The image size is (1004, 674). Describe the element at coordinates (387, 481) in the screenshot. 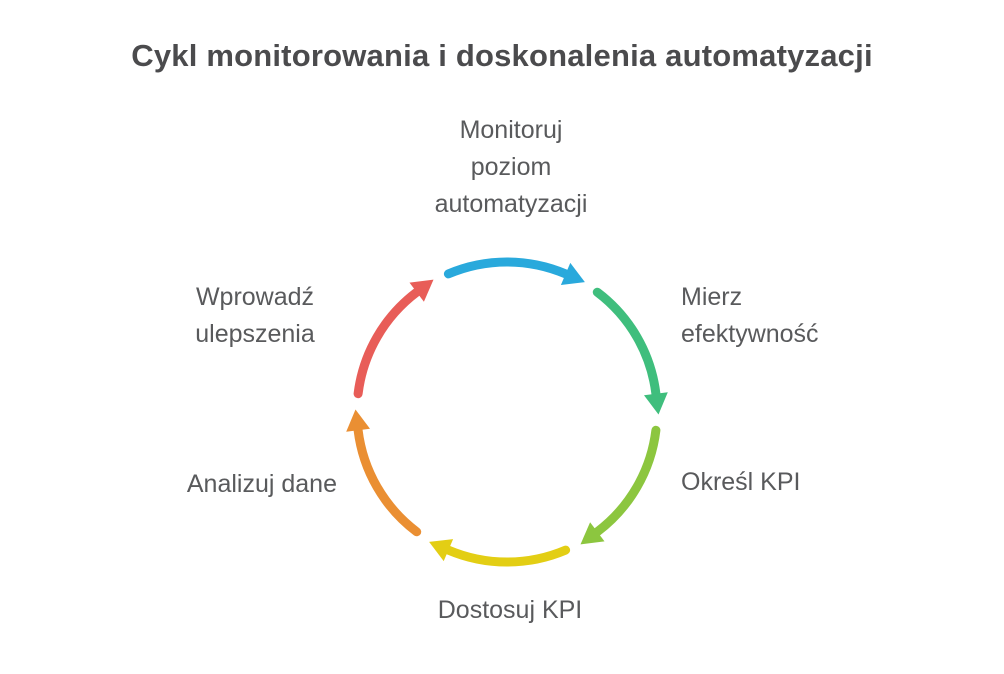

I see `cycle-arrow-lower-left-arc` at that location.